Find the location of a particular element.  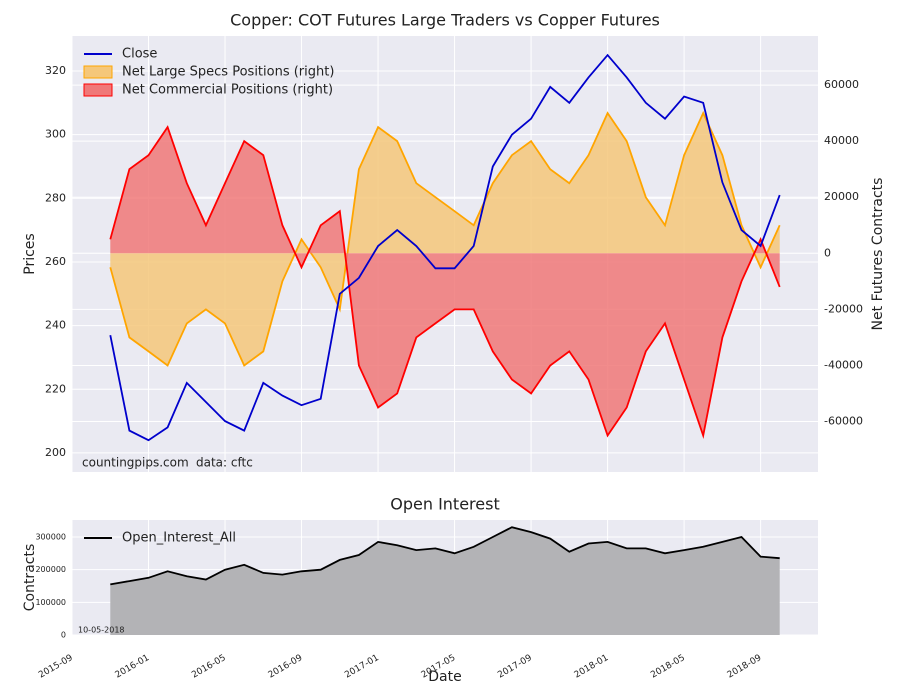

y-tick-label: 280 is located at coordinates (55, 197).